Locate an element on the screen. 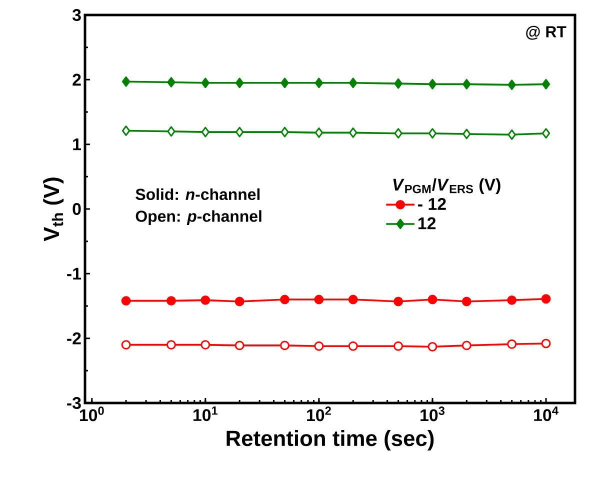 This screenshot has width=599, height=490. x-tick-label: 10$^{1}$ is located at coordinates (206, 414).